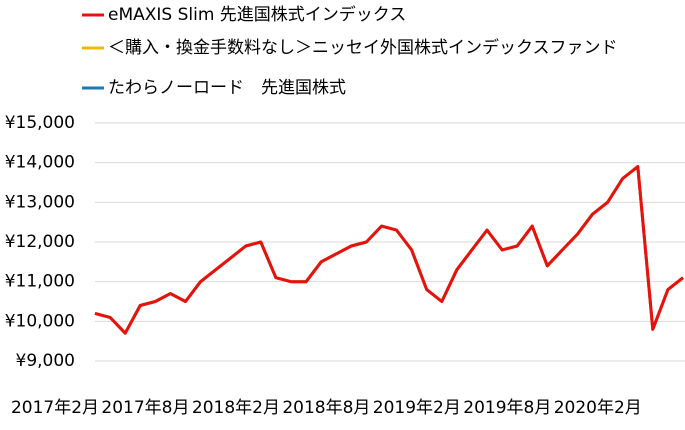 This screenshot has width=685, height=430. What do you see at coordinates (40, 242) in the screenshot?
I see `y-tick-label: ¥12,000` at bounding box center [40, 242].